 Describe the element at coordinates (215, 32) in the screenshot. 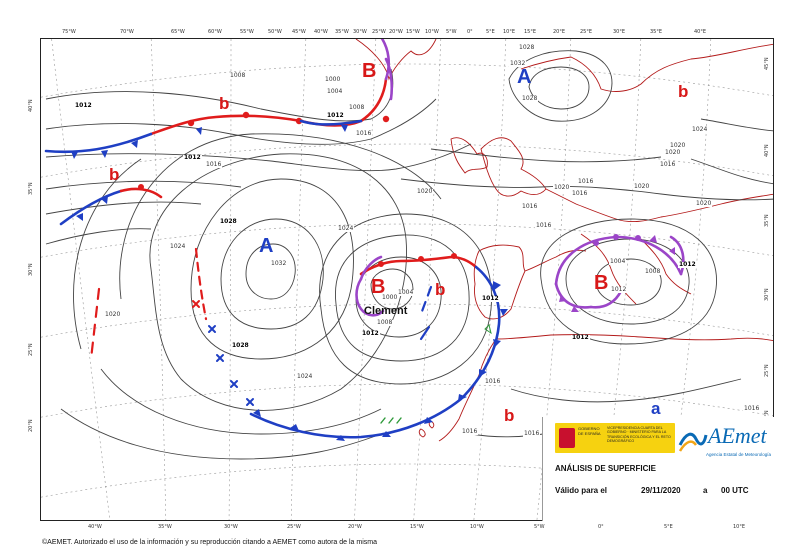

I see `lon-tick: 60°W` at that location.